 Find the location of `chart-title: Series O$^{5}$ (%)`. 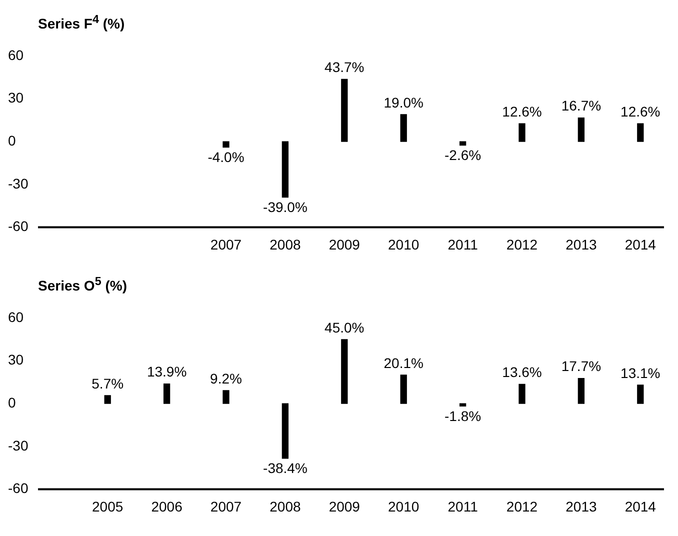

chart-title: Series O$^{5}$ (%) is located at coordinates (82, 284).